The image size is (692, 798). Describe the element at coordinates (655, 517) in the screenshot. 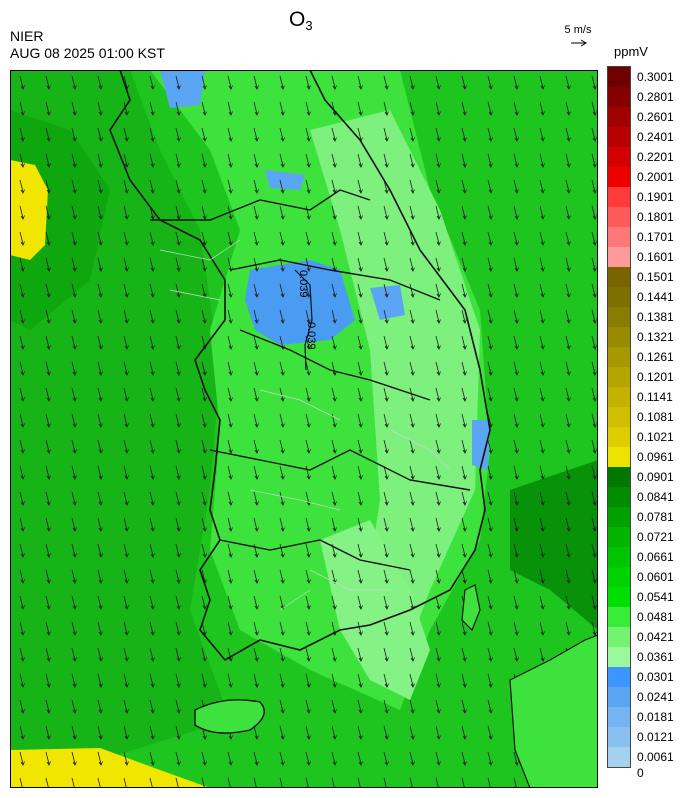

I see `colorbar-tick-label: 0.0781` at that location.